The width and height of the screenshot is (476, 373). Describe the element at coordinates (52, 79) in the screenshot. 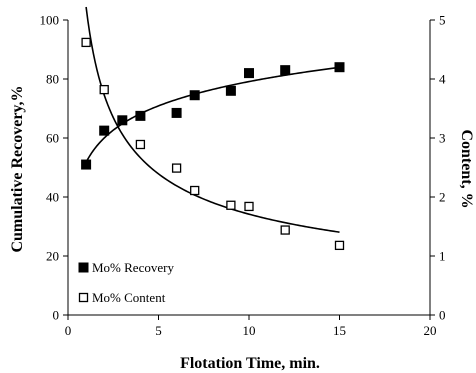

I see `y-left-tick-label: 80` at that location.